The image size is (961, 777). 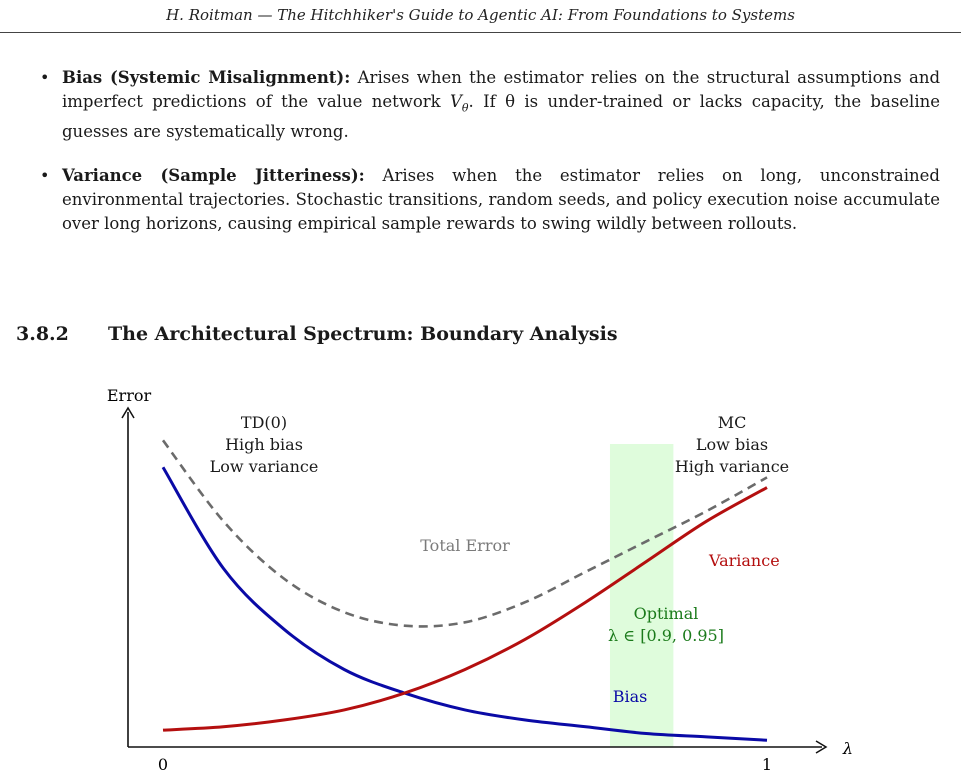 What do you see at coordinates (732, 422) in the screenshot?
I see `annotation-line: MC` at bounding box center [732, 422].